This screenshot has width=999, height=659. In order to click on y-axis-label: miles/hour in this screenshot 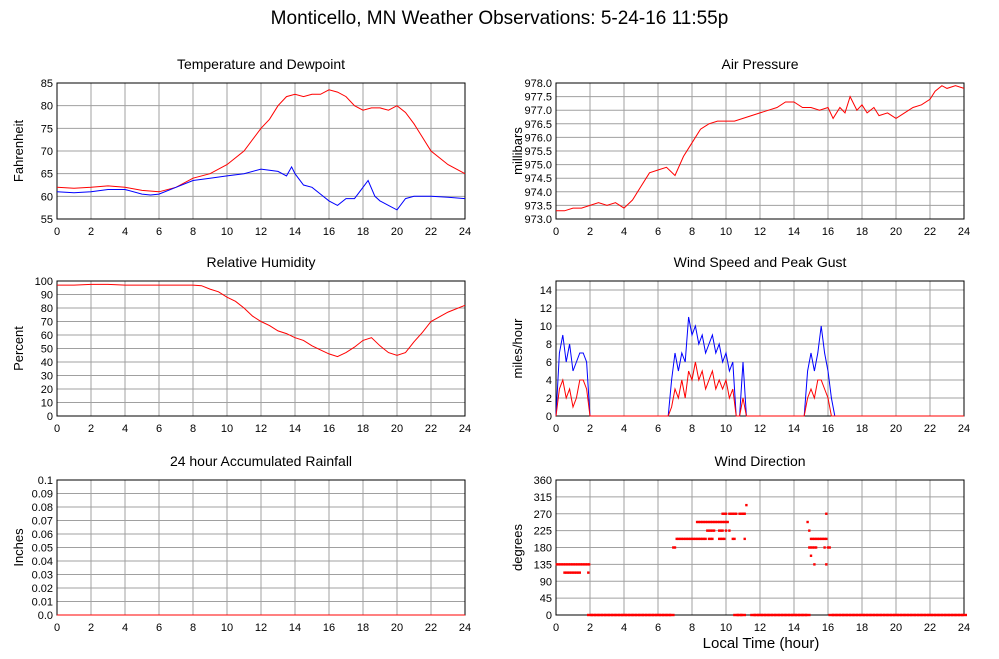, I will do `click(517, 348)`.